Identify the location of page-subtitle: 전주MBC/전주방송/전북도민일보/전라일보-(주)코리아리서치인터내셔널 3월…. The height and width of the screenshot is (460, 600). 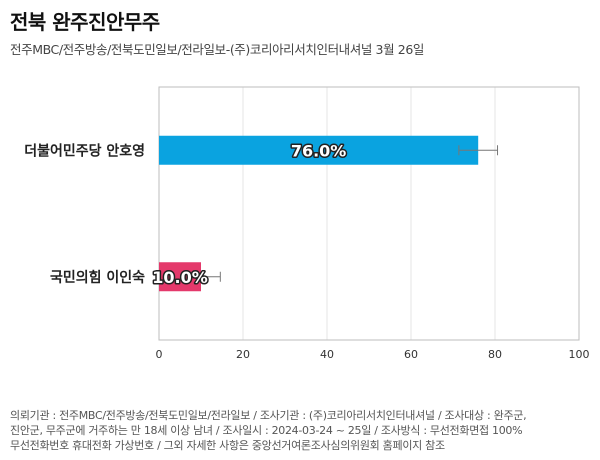
(217, 49).